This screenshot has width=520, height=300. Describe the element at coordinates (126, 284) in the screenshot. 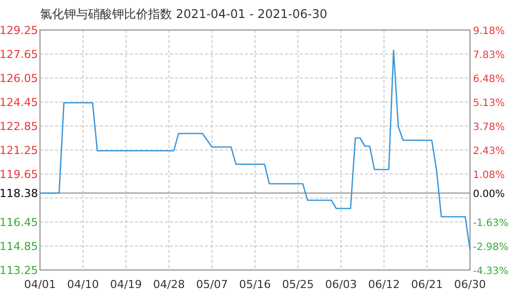

I see `x-tick-label: 04/19` at that location.